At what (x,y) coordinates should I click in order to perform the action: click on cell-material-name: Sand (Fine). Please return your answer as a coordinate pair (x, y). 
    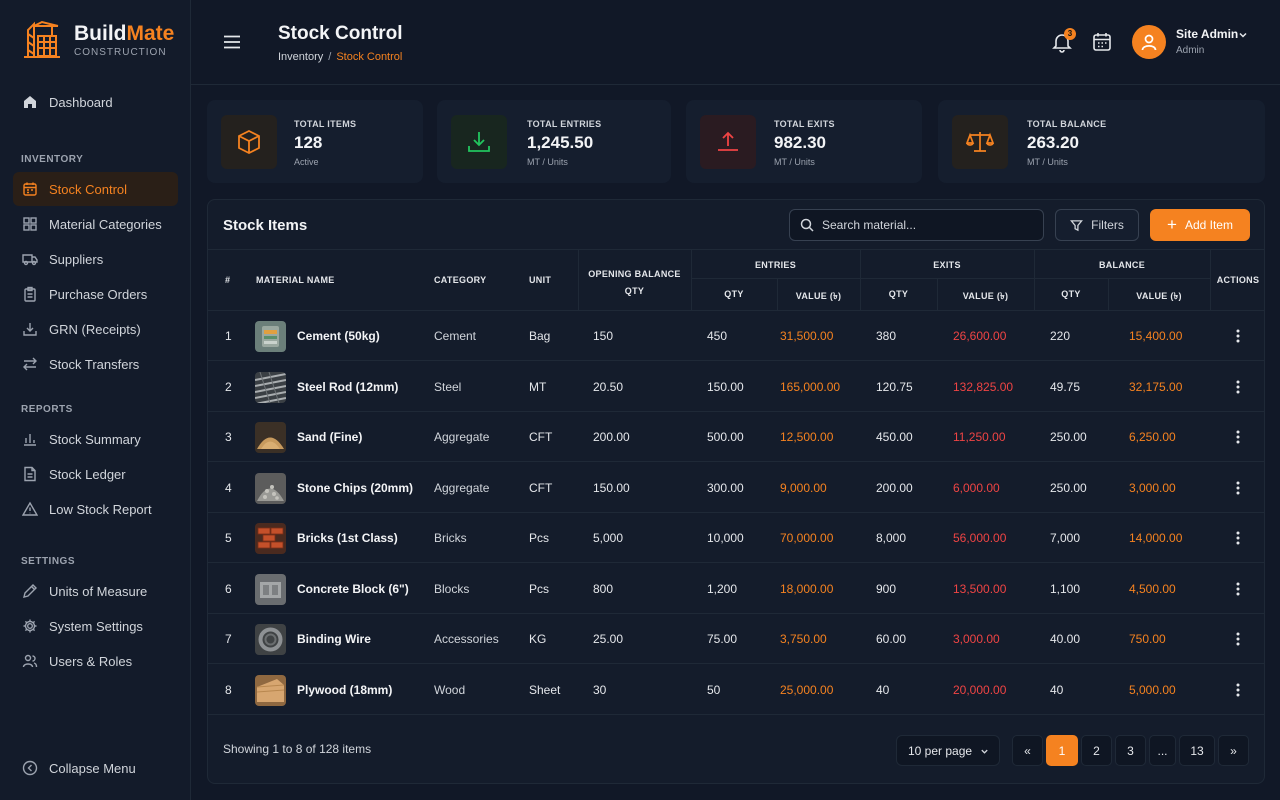
    Looking at the image, I should click on (330, 437).